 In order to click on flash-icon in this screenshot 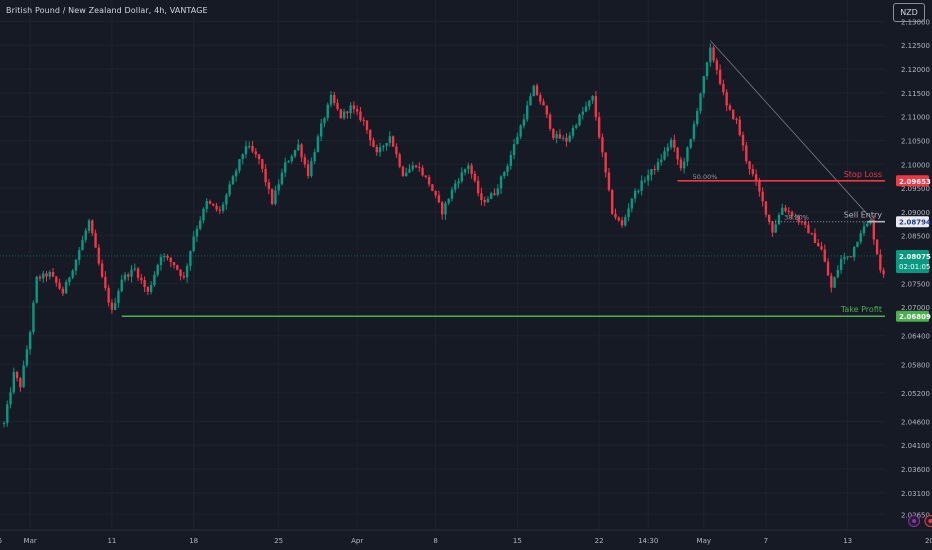, I will do `click(914, 521)`.